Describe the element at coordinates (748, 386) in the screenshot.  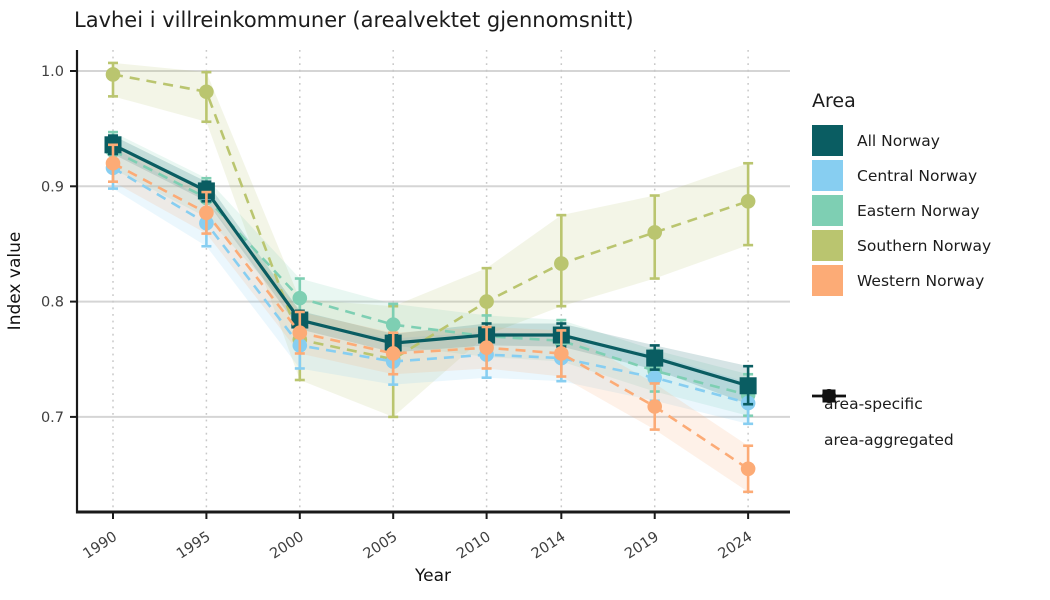
I see `data-point-all-norway-2024` at that location.